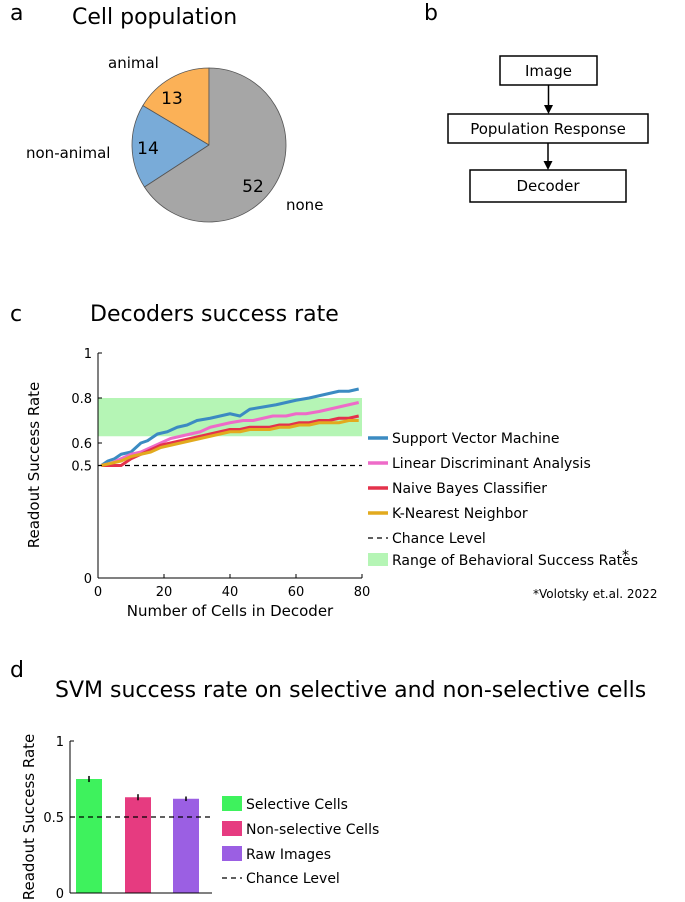 Image resolution: width=685 pixels, height=902 pixels. Describe the element at coordinates (186, 845) in the screenshot. I see `bar-raw-images` at that location.